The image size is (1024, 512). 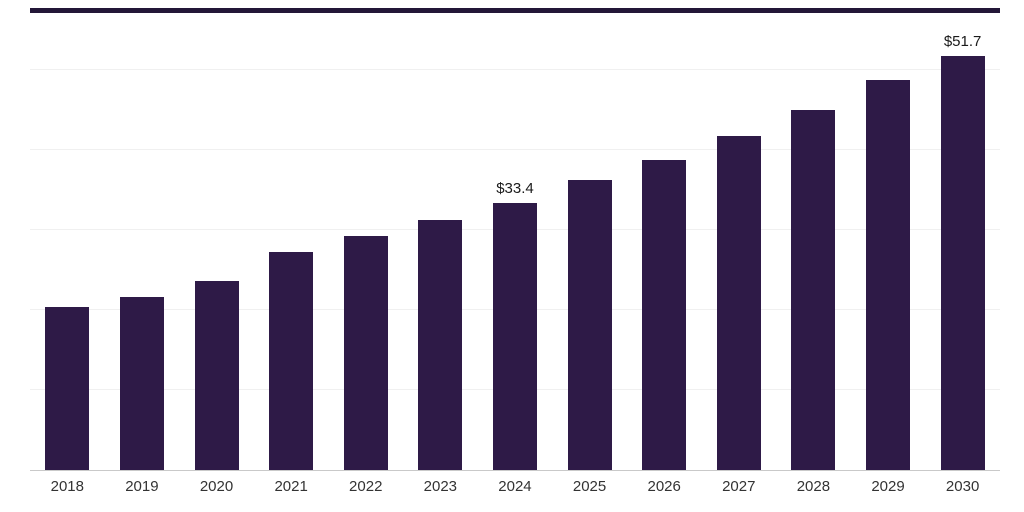 I want to click on x-tick-2029: 2029, so click(x=888, y=486).